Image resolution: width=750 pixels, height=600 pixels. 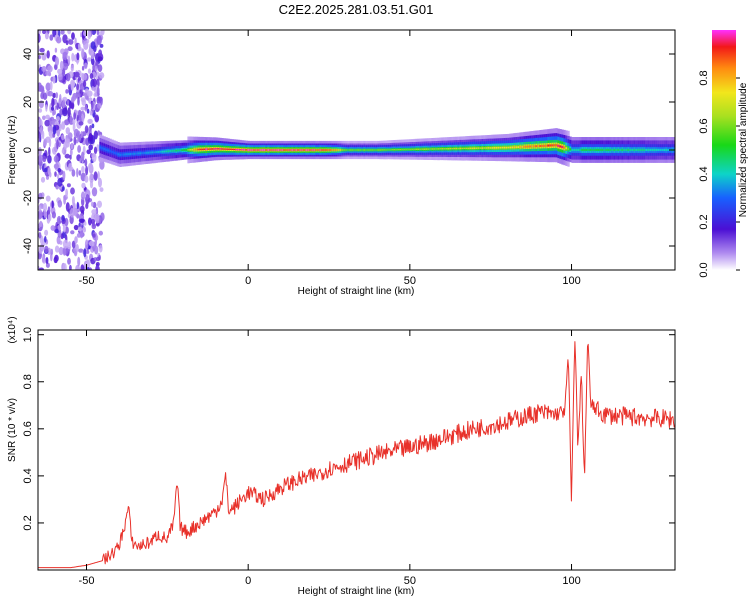 What do you see at coordinates (719, 174) in the screenshot?
I see `colorbar-ticks: 0.0 0.2 0.4 0.6 0.8` at bounding box center [719, 174].